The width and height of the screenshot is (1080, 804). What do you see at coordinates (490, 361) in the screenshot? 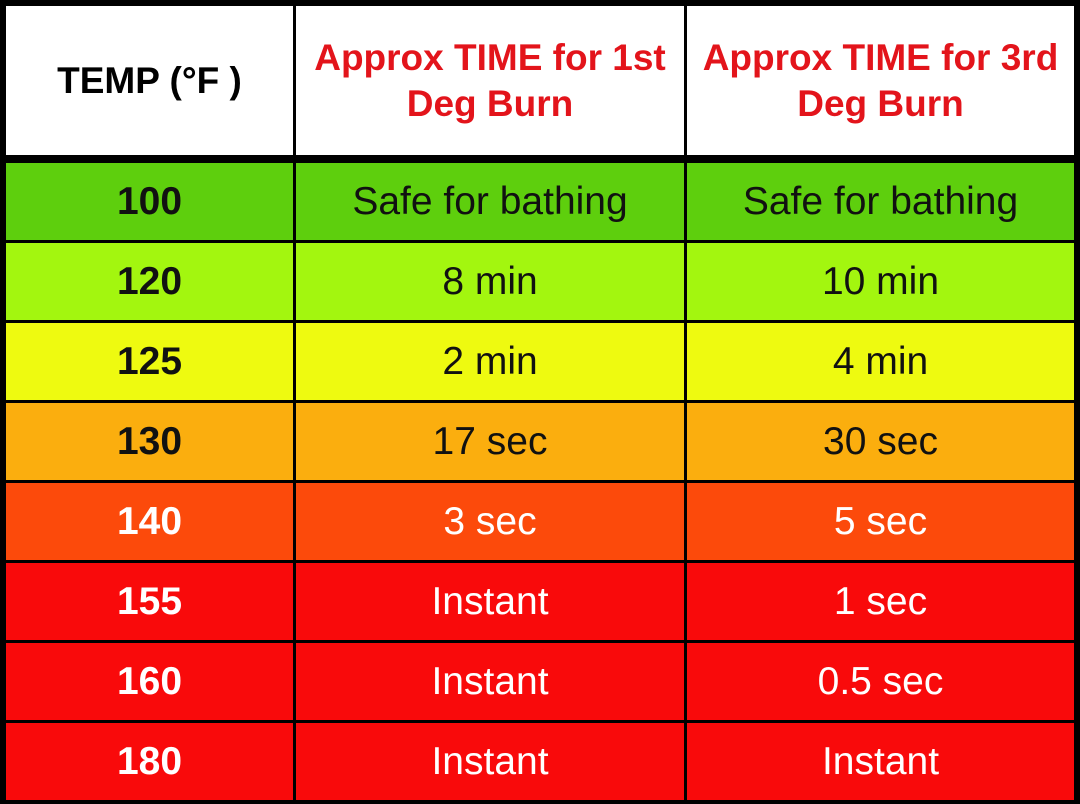
I see `first-degree-cell: 2 min` at bounding box center [490, 361].